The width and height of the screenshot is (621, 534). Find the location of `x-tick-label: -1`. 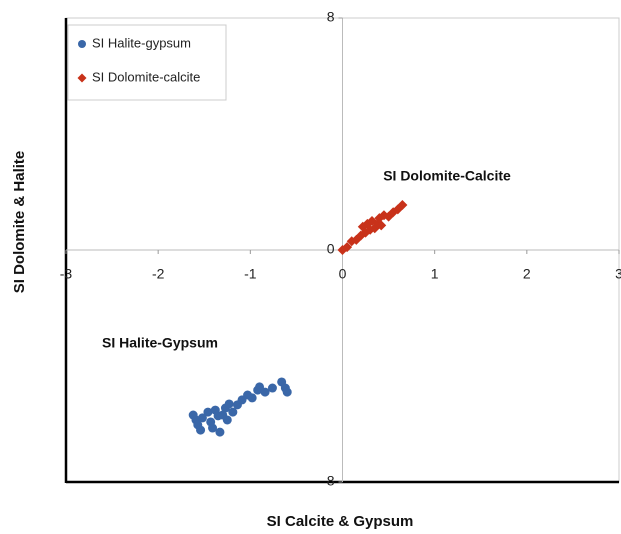

x-tick-label: -1 is located at coordinates (250, 274).